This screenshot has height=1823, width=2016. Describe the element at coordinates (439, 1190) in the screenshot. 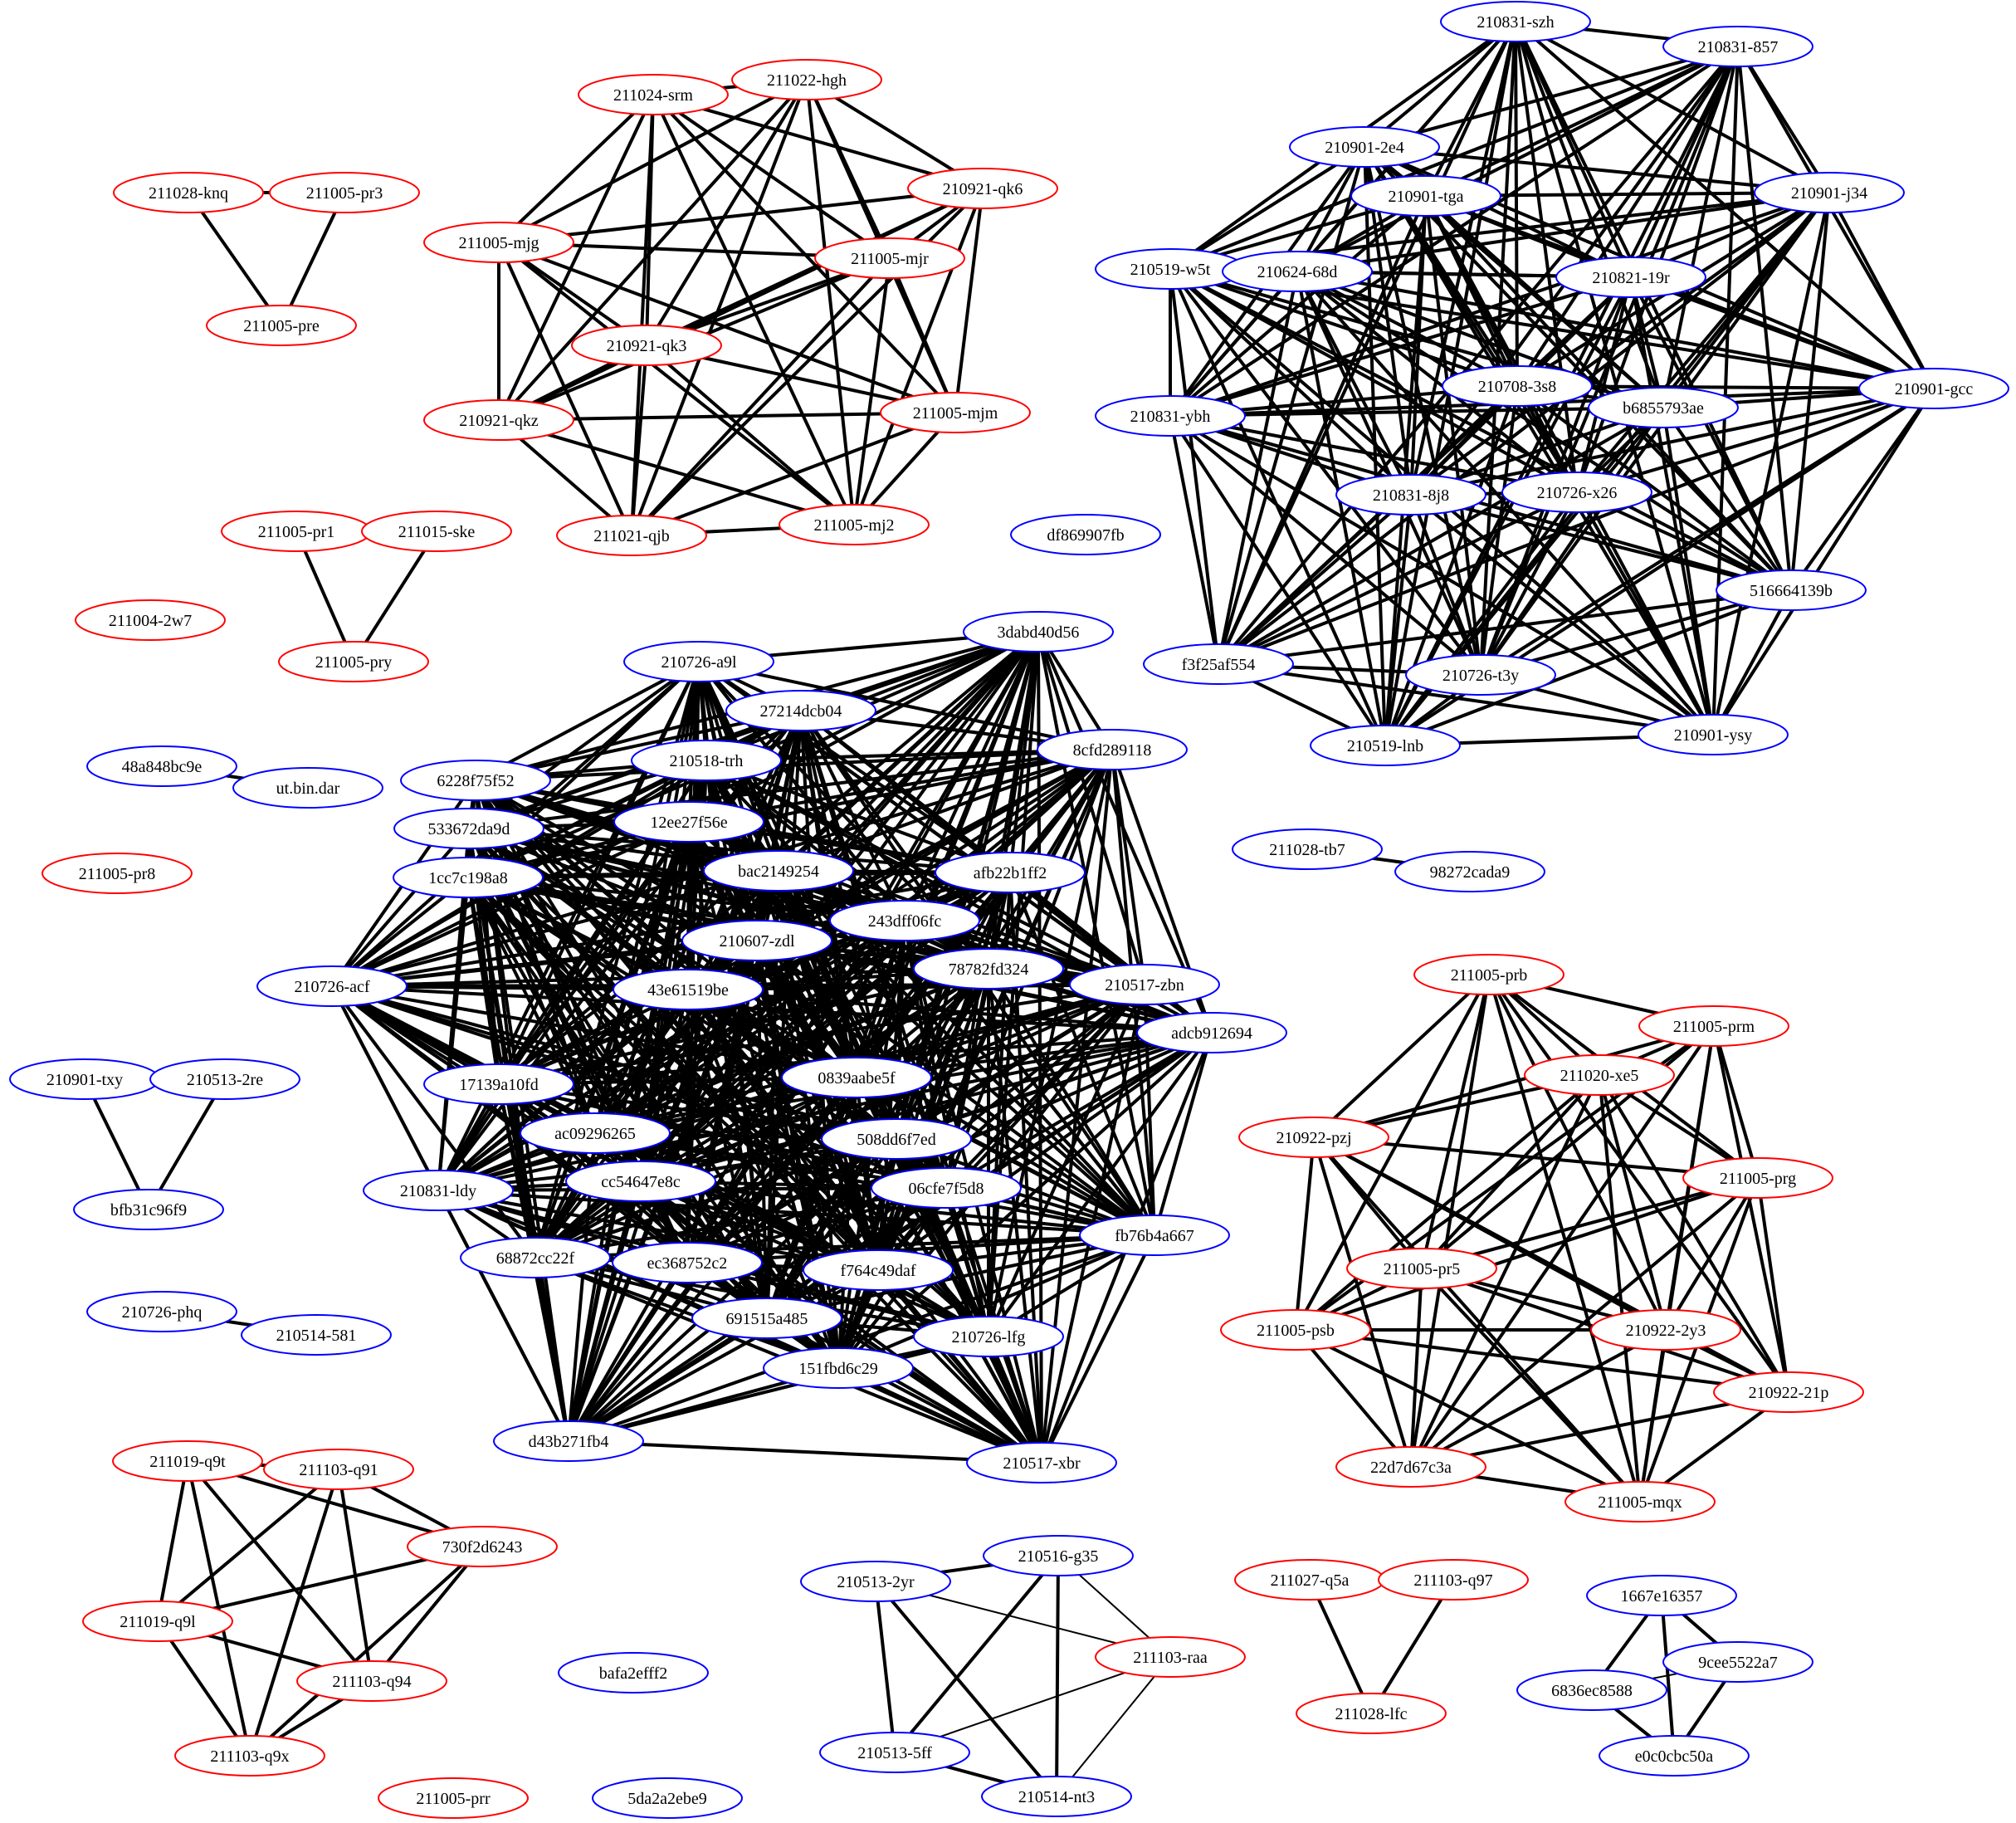

I see `node-210831-ldy: 210831-ldy` at that location.